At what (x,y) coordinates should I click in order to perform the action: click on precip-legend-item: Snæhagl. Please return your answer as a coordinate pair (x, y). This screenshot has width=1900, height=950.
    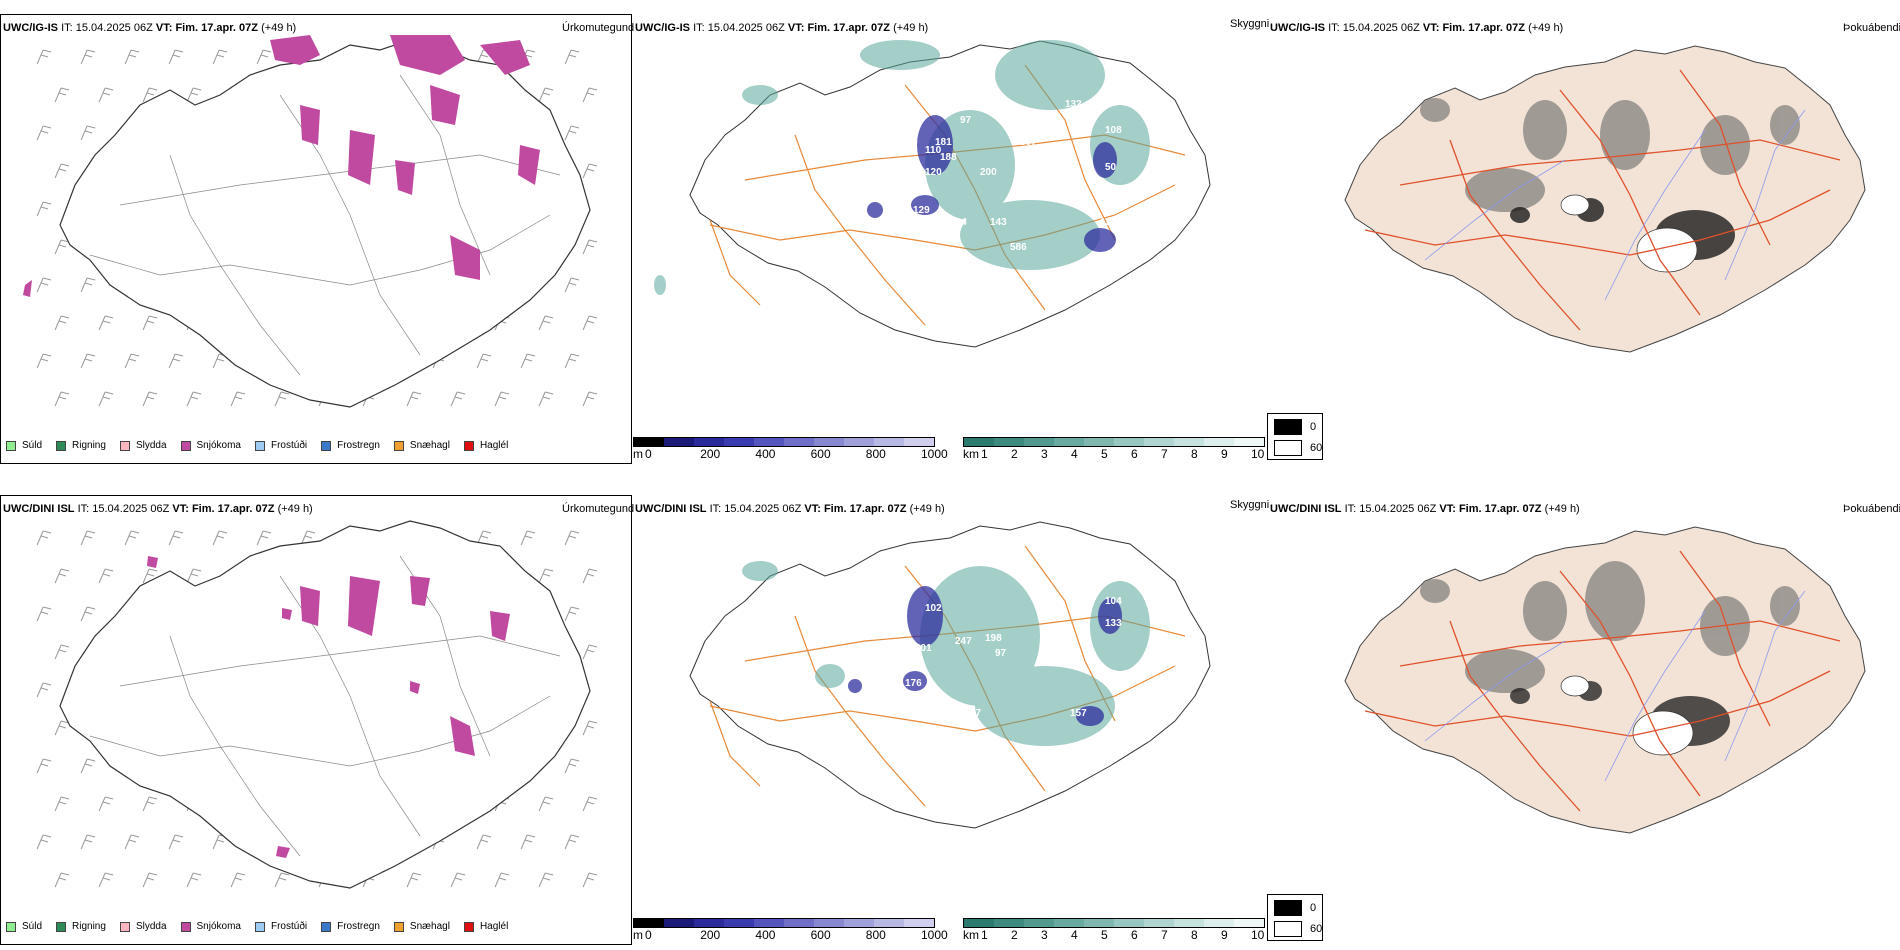
    Looking at the image, I should click on (421, 445).